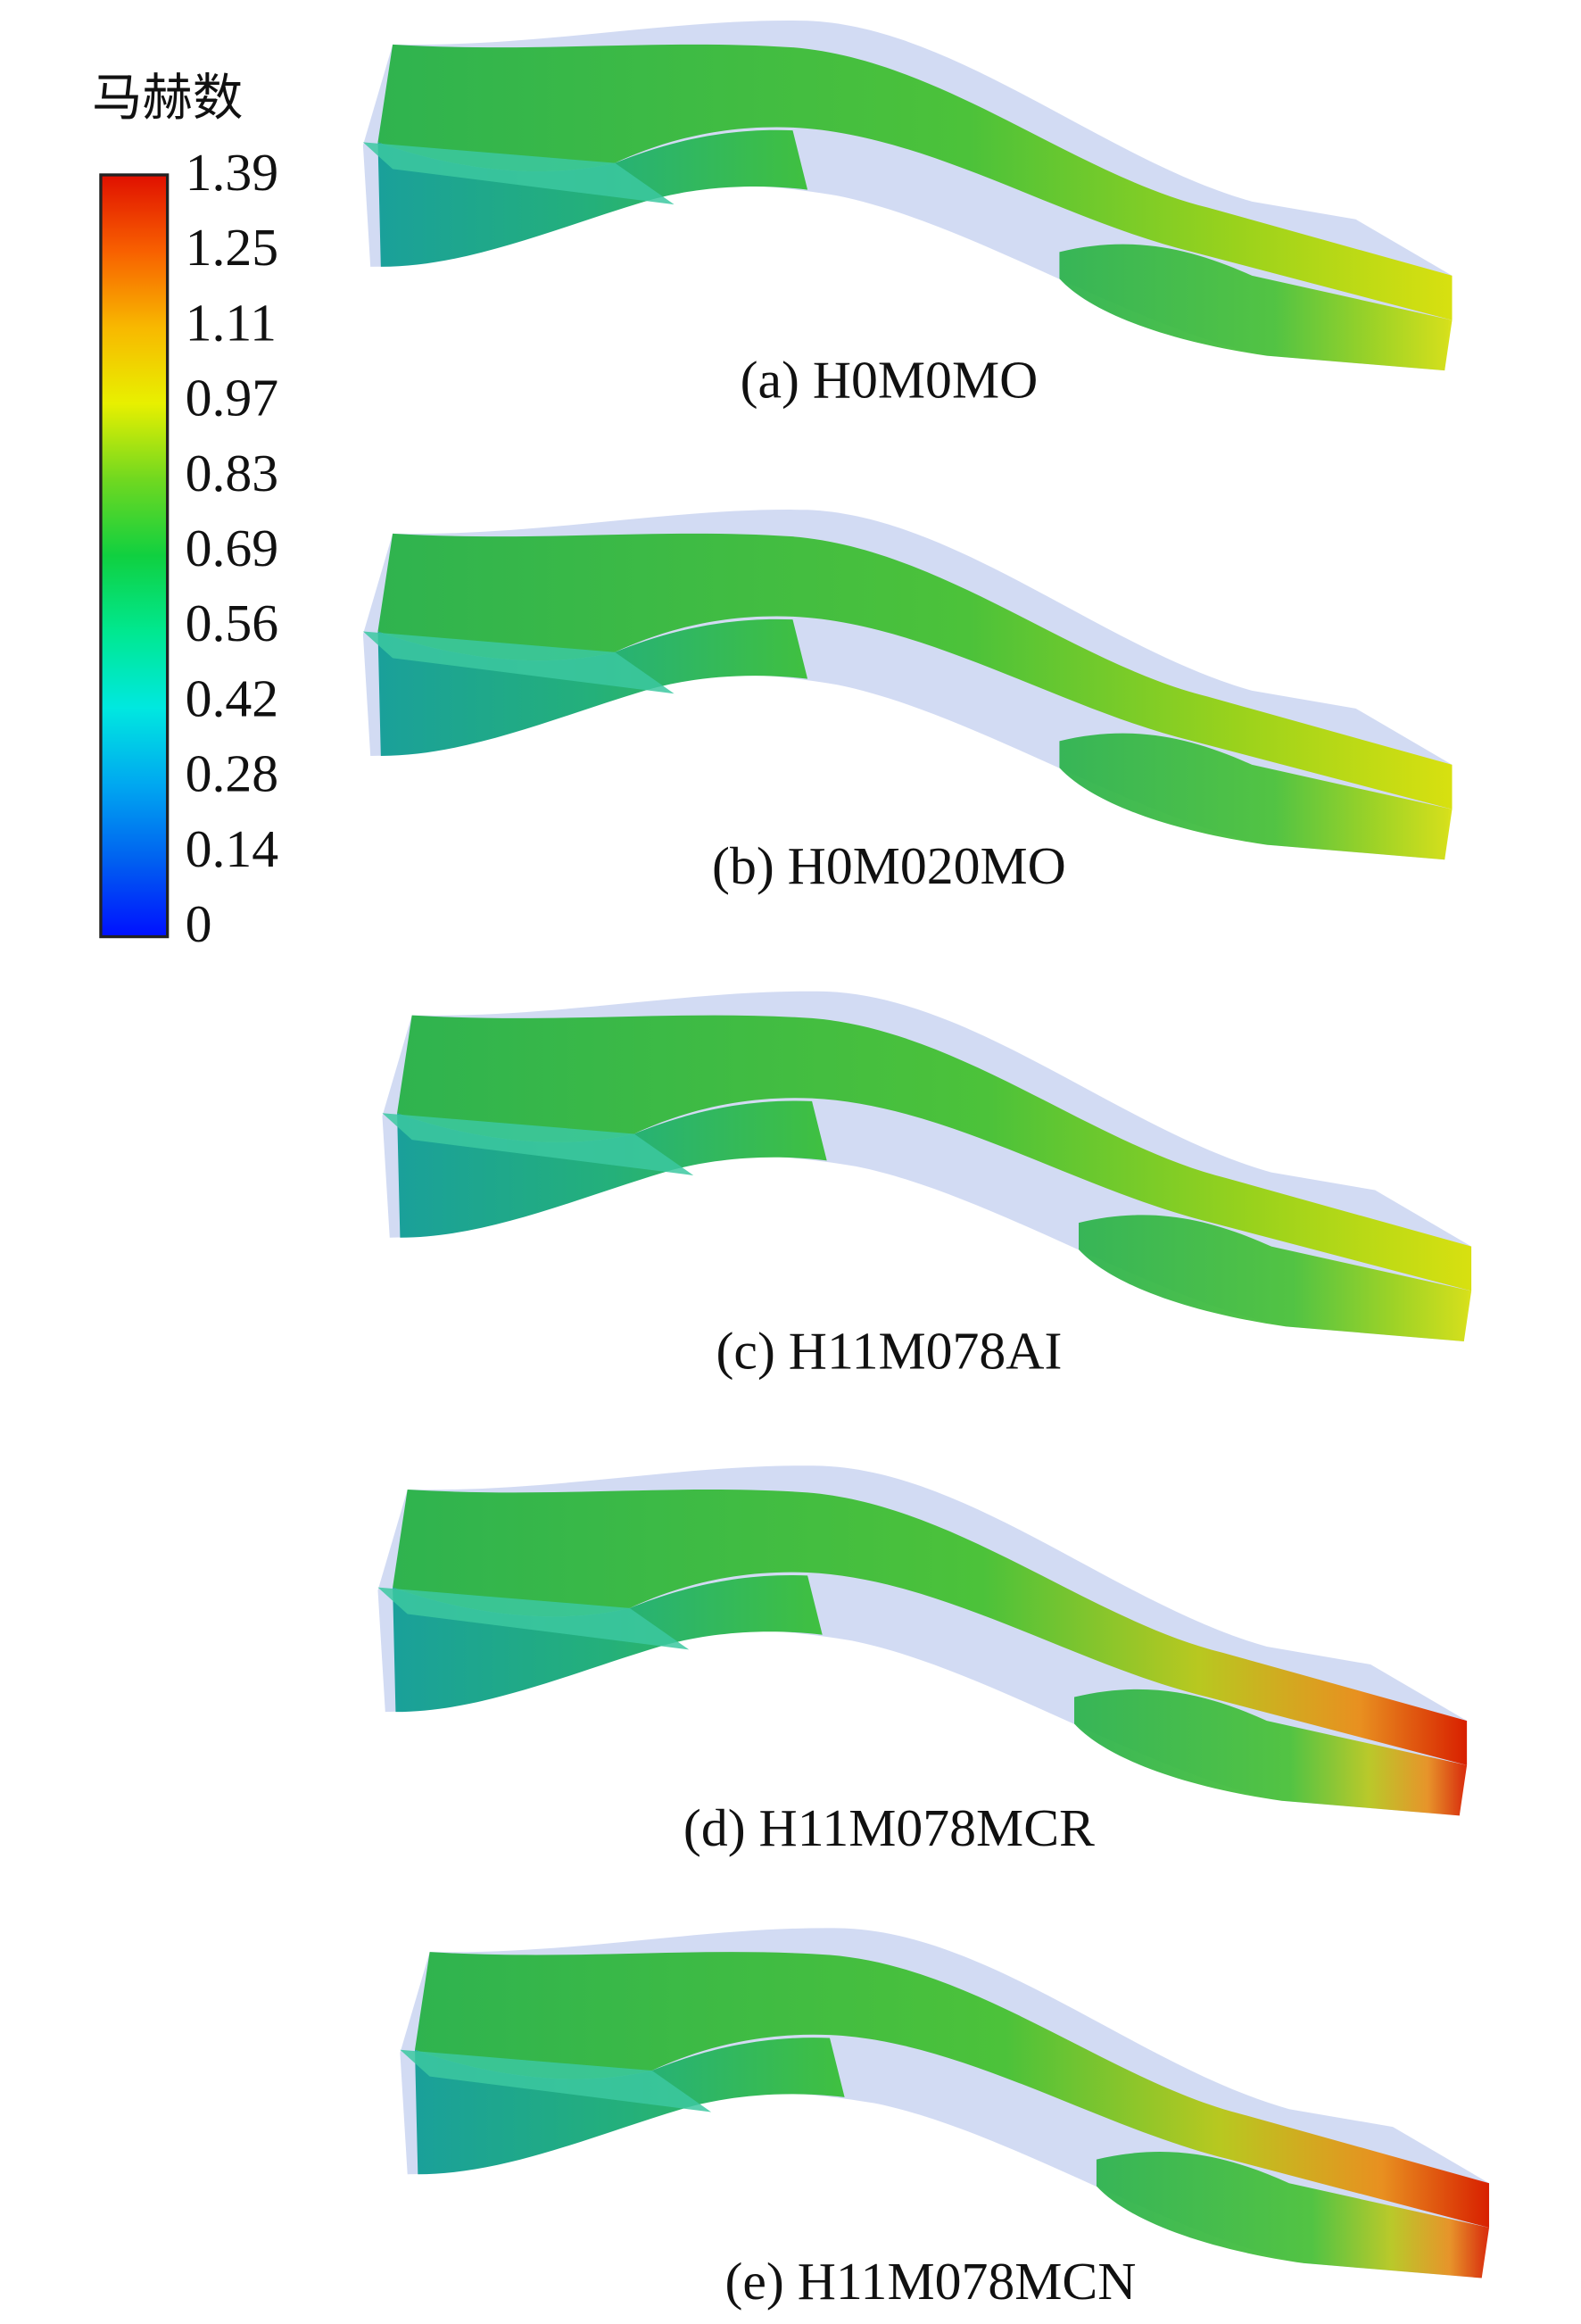 This screenshot has width=1581, height=2324. I want to click on colorbar-tick-label: 0.28, so click(233, 773).